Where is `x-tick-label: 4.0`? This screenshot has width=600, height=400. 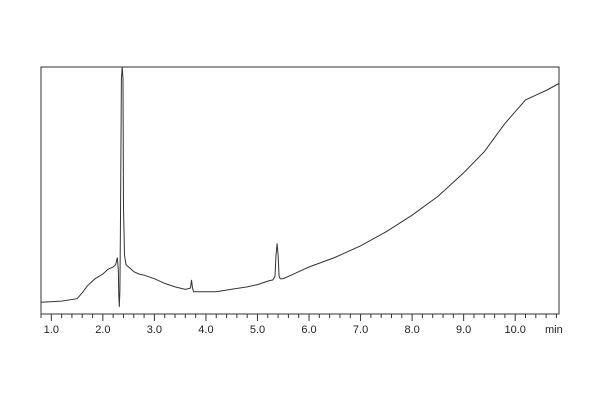
x-tick-label: 4.0 is located at coordinates (205, 330).